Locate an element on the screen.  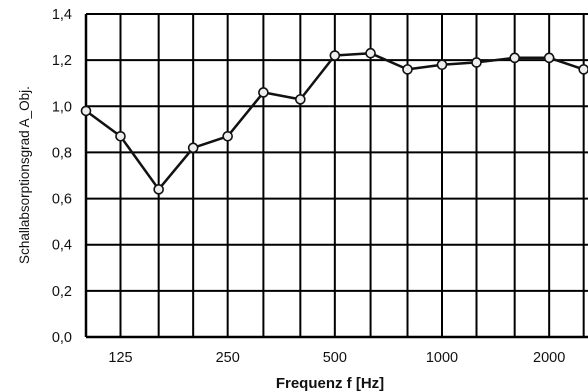
y-tick-label: 0,2 is located at coordinates (62, 292).